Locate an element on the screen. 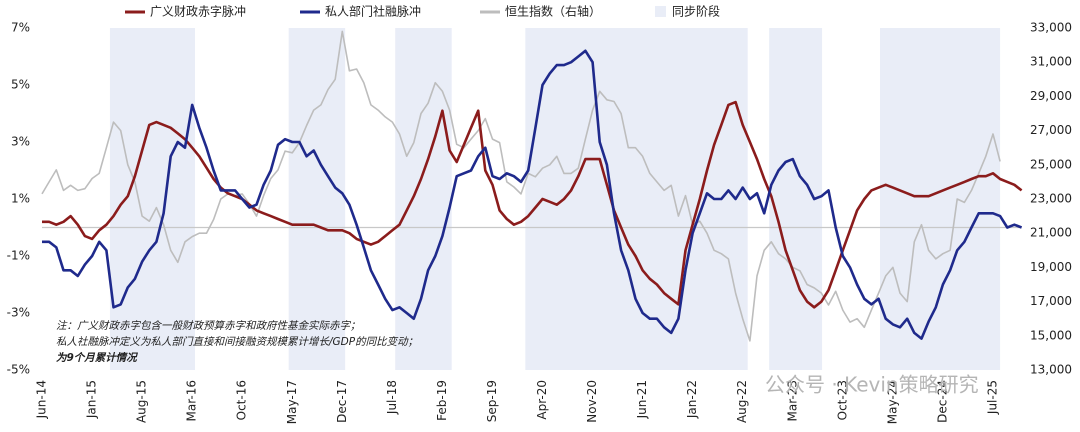 The width and height of the screenshot is (1080, 432). y2-tick-label: 31,000 is located at coordinates (1051, 62).